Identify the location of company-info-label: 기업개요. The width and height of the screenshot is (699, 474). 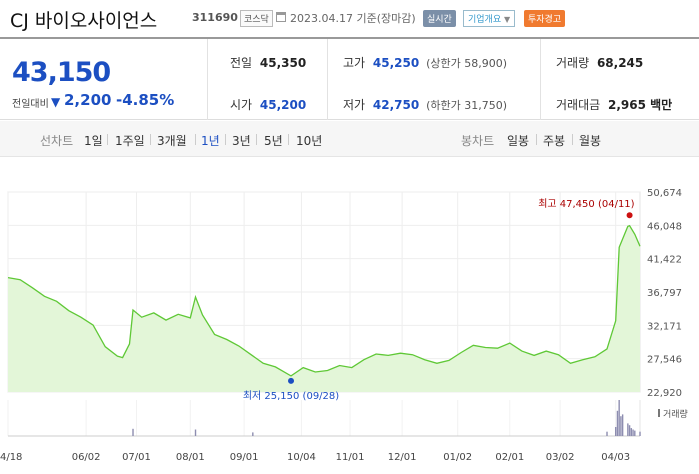
(485, 20).